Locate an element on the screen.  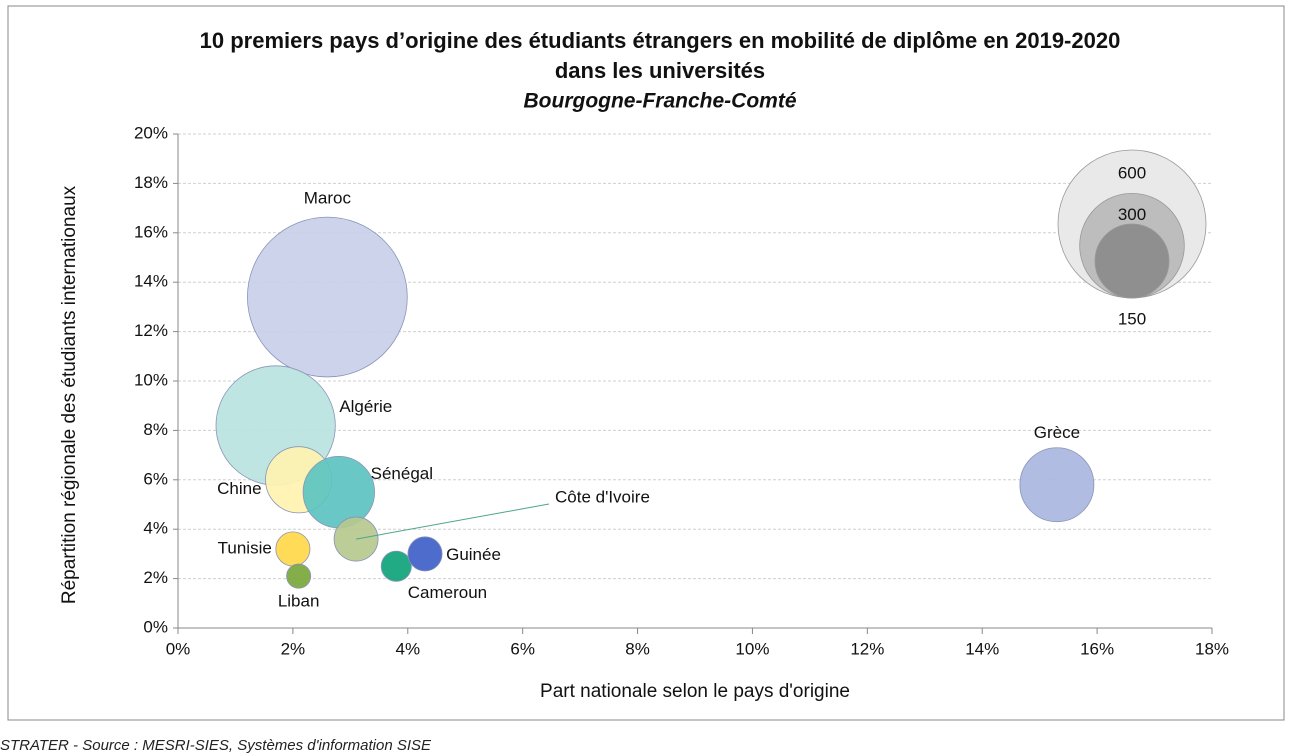
size-legend-label: 300 is located at coordinates (1132, 214).